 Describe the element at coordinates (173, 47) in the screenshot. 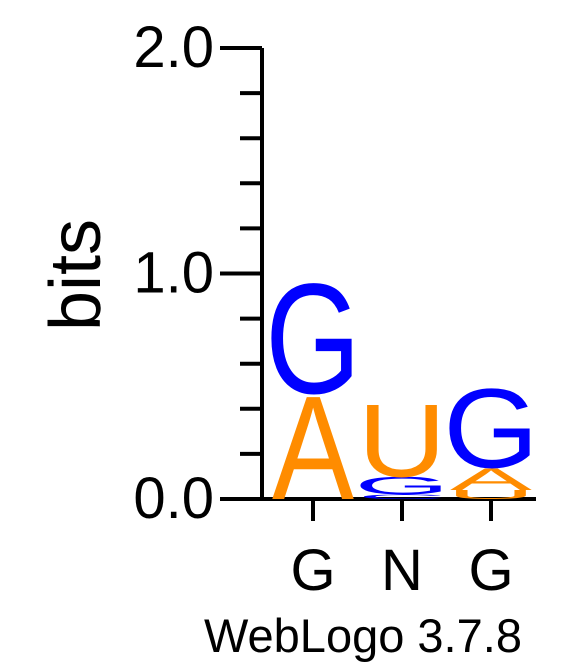

I see `y-tick-label: 2.0` at that location.